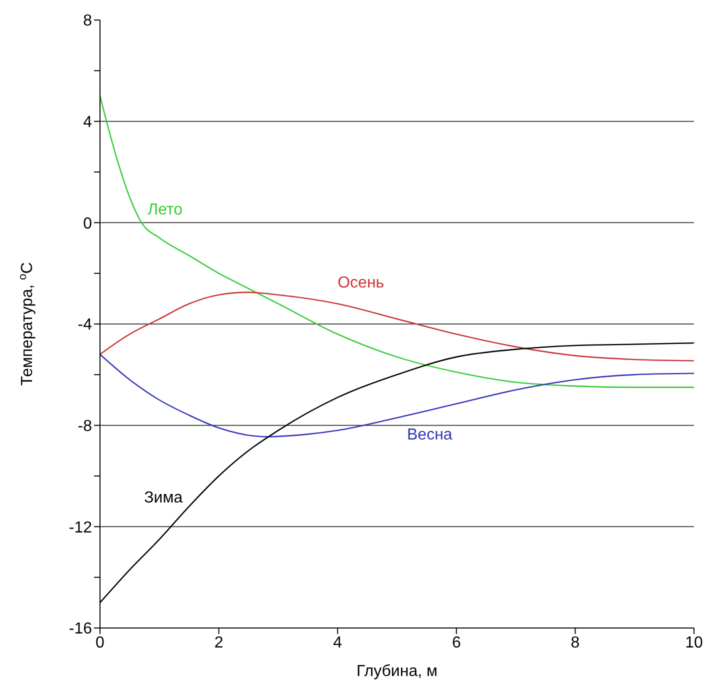 This screenshot has height=695, width=708. I want to click on series-label: Весна, so click(429, 435).